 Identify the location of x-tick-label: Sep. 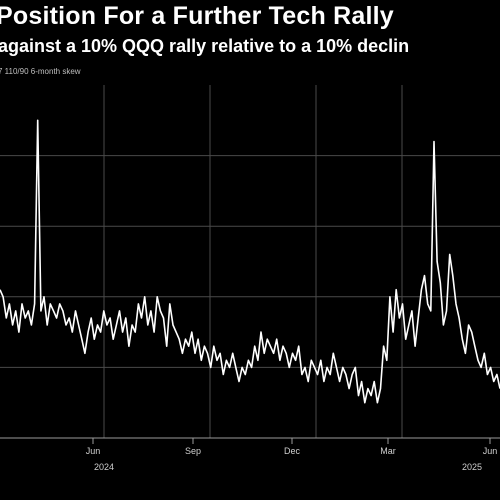
(193, 451).